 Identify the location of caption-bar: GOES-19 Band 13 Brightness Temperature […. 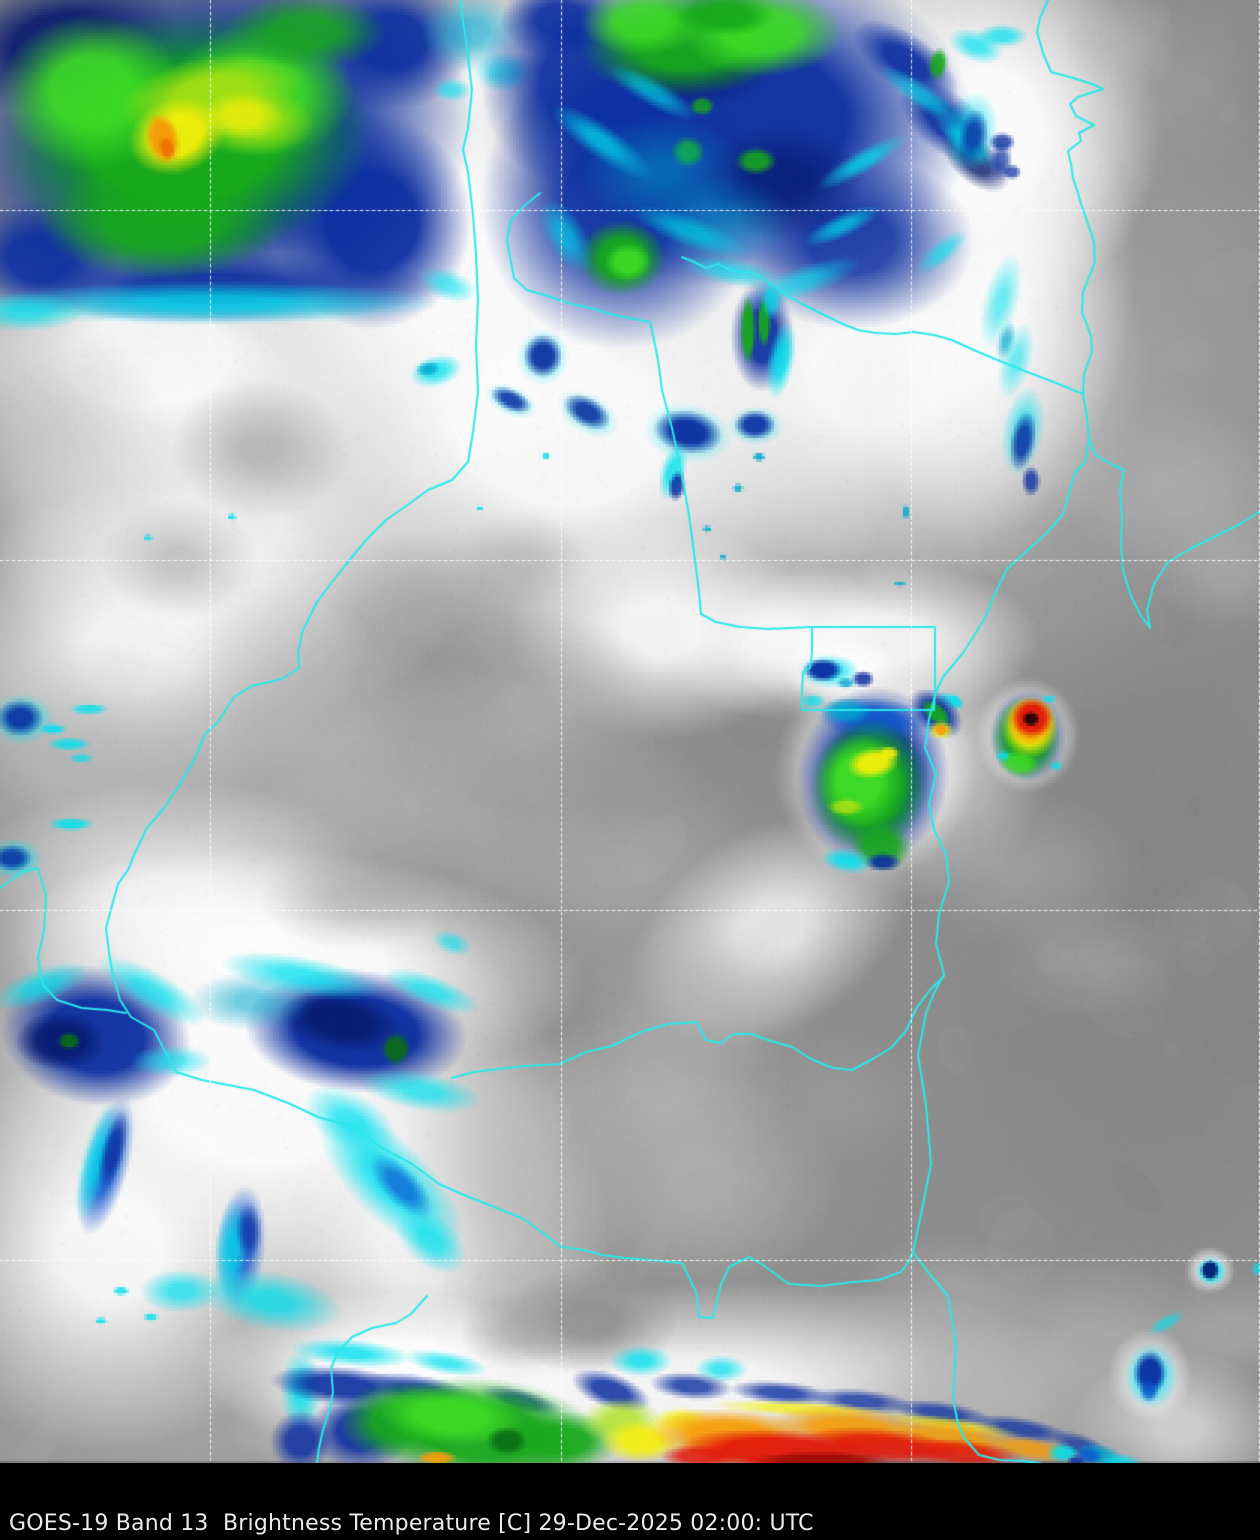
(630, 1501).